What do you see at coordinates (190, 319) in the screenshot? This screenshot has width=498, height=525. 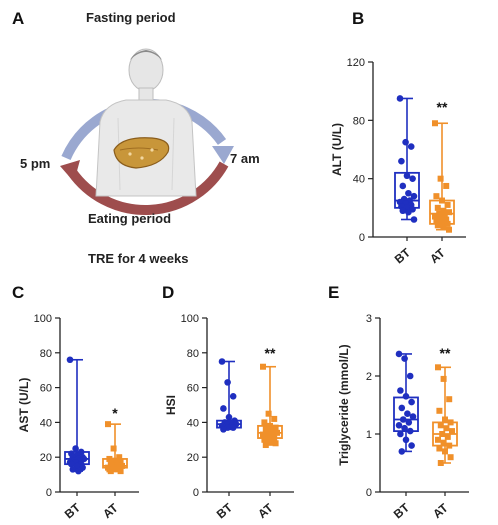 I see `y-tick-label: 100` at bounding box center [190, 319].